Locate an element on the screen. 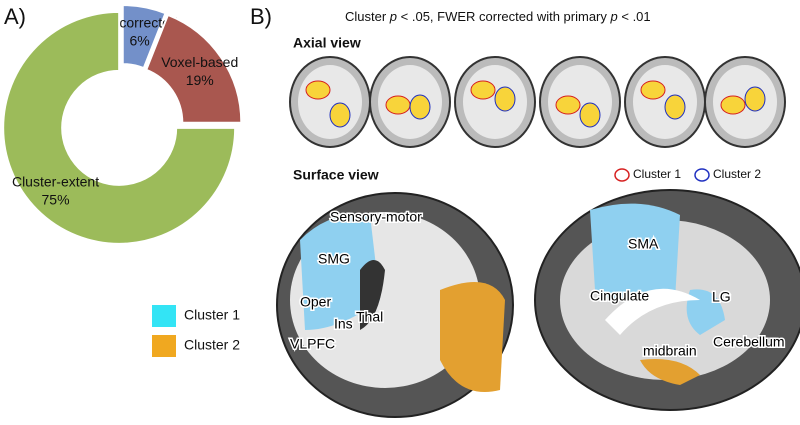 The height and width of the screenshot is (425, 800). region-label: SMG is located at coordinates (334, 259).